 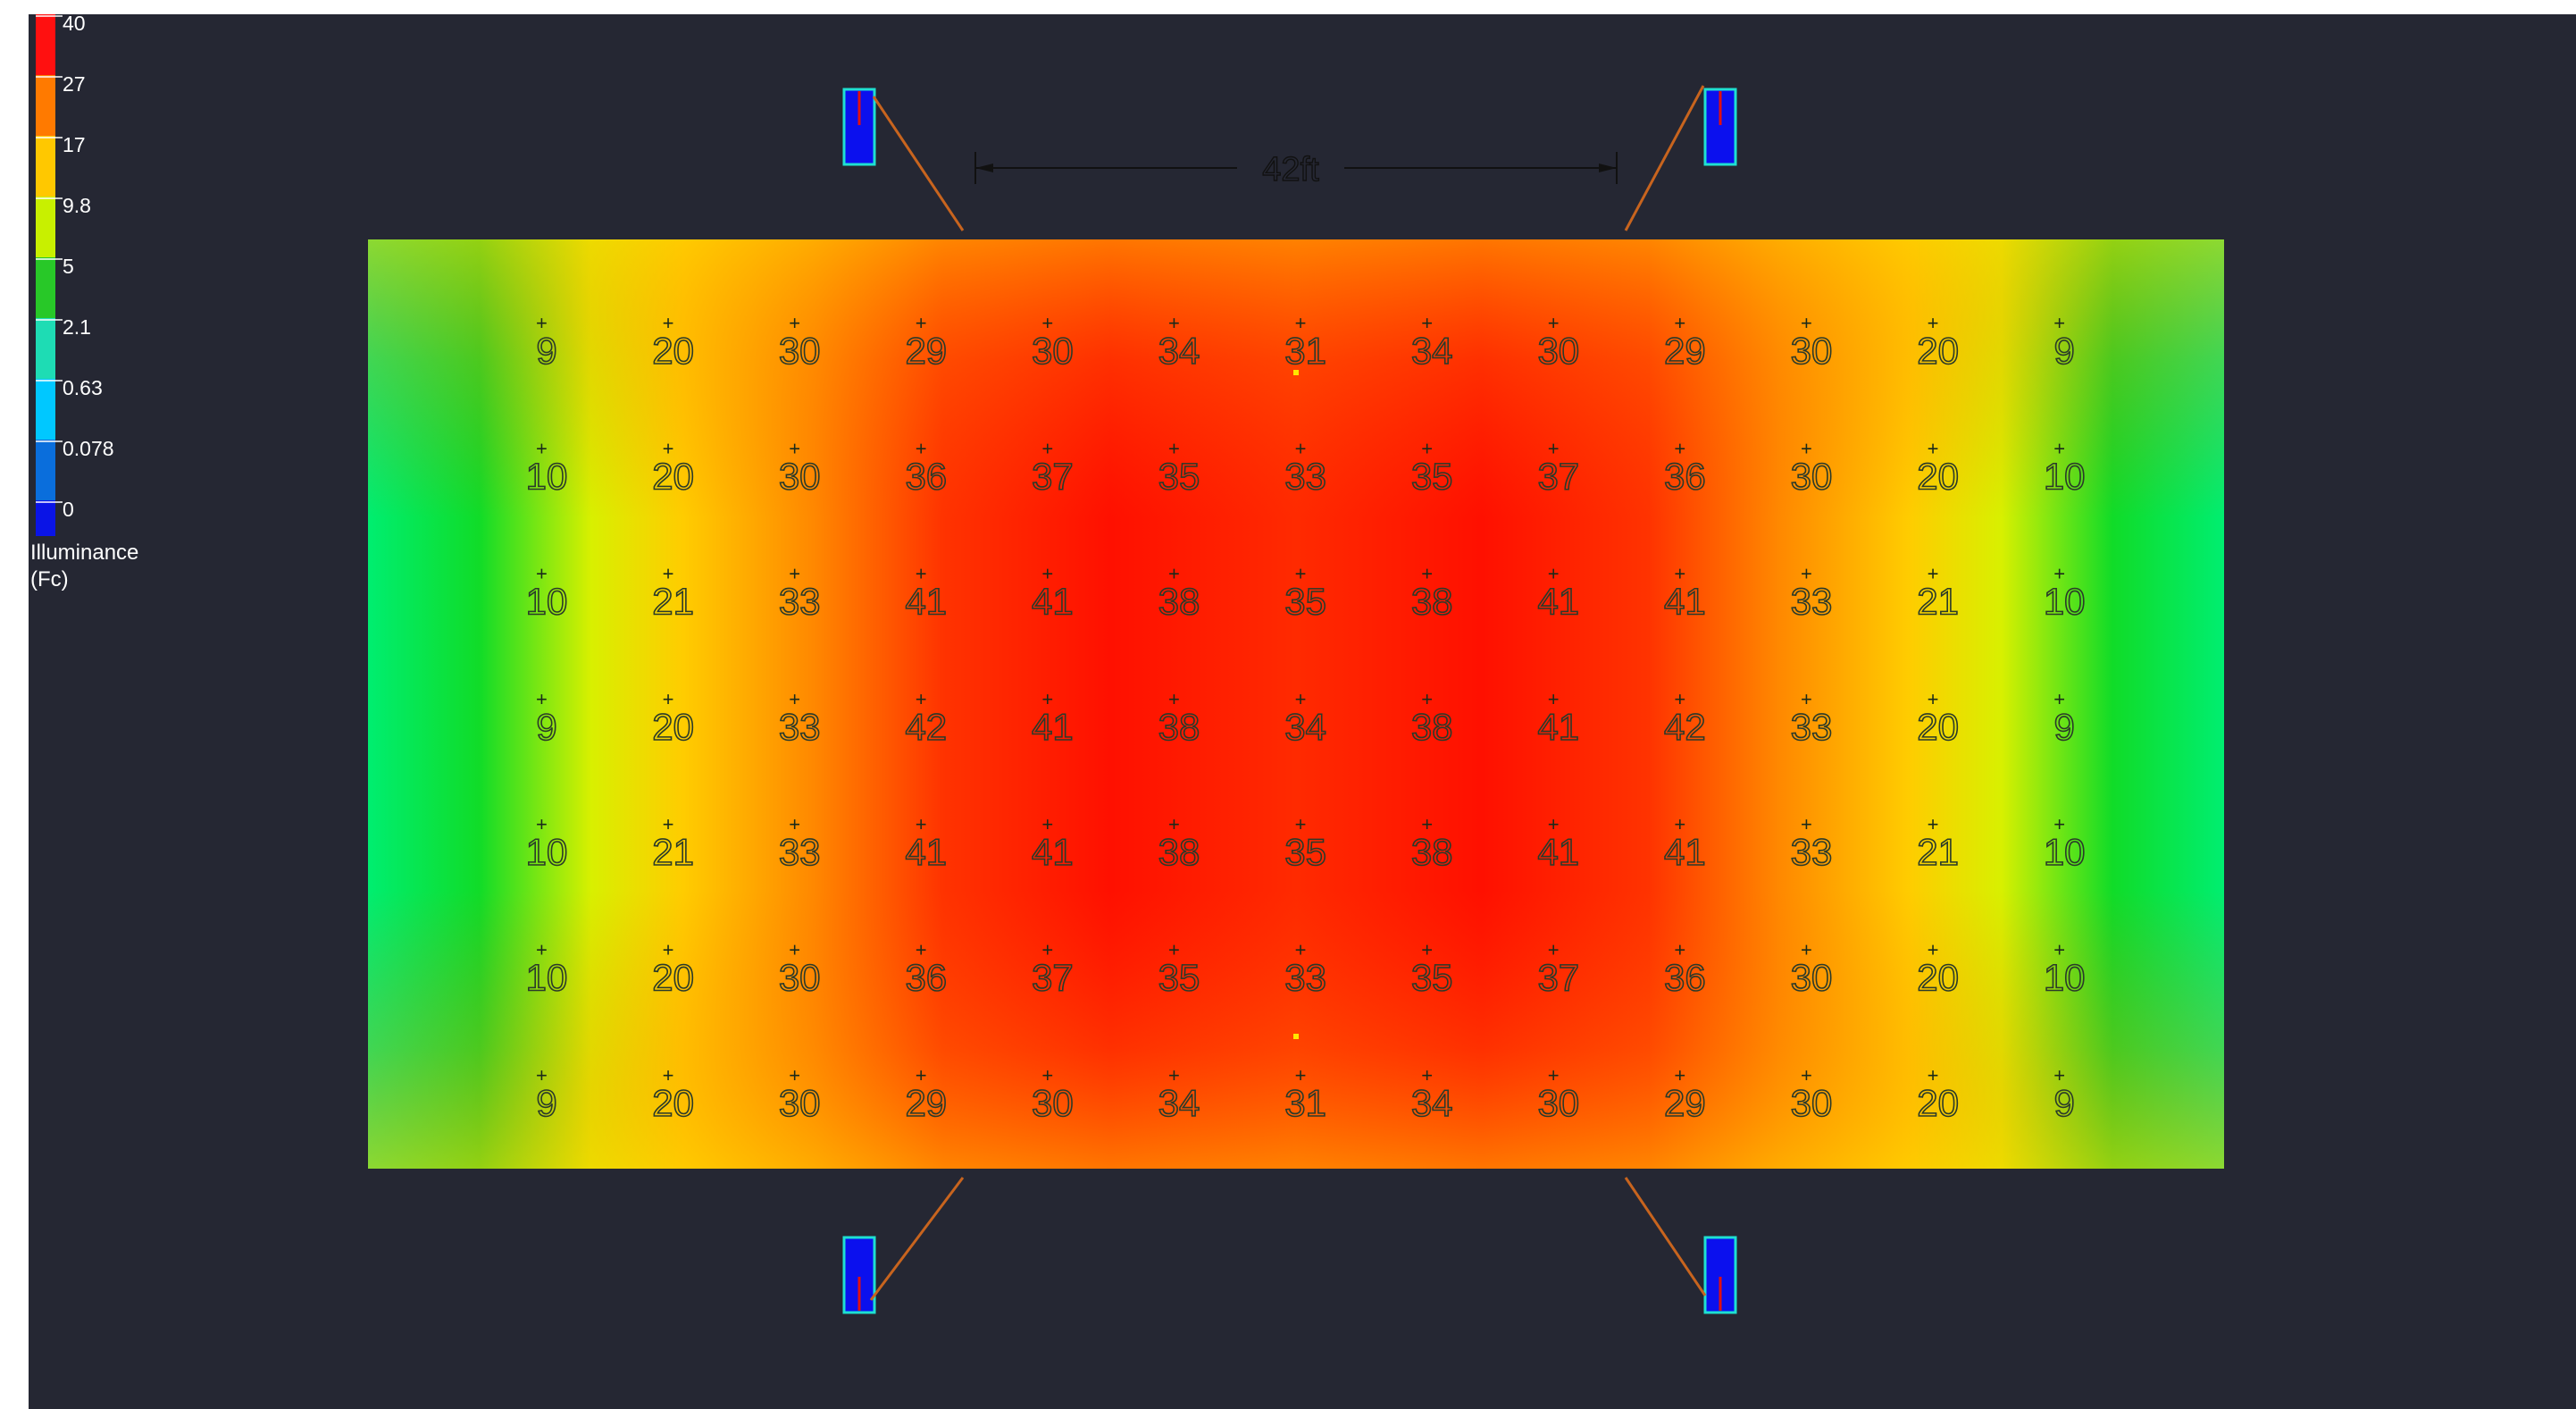 What do you see at coordinates (1681, 1245) in the screenshot?
I see `fixture-bottom-right` at bounding box center [1681, 1245].